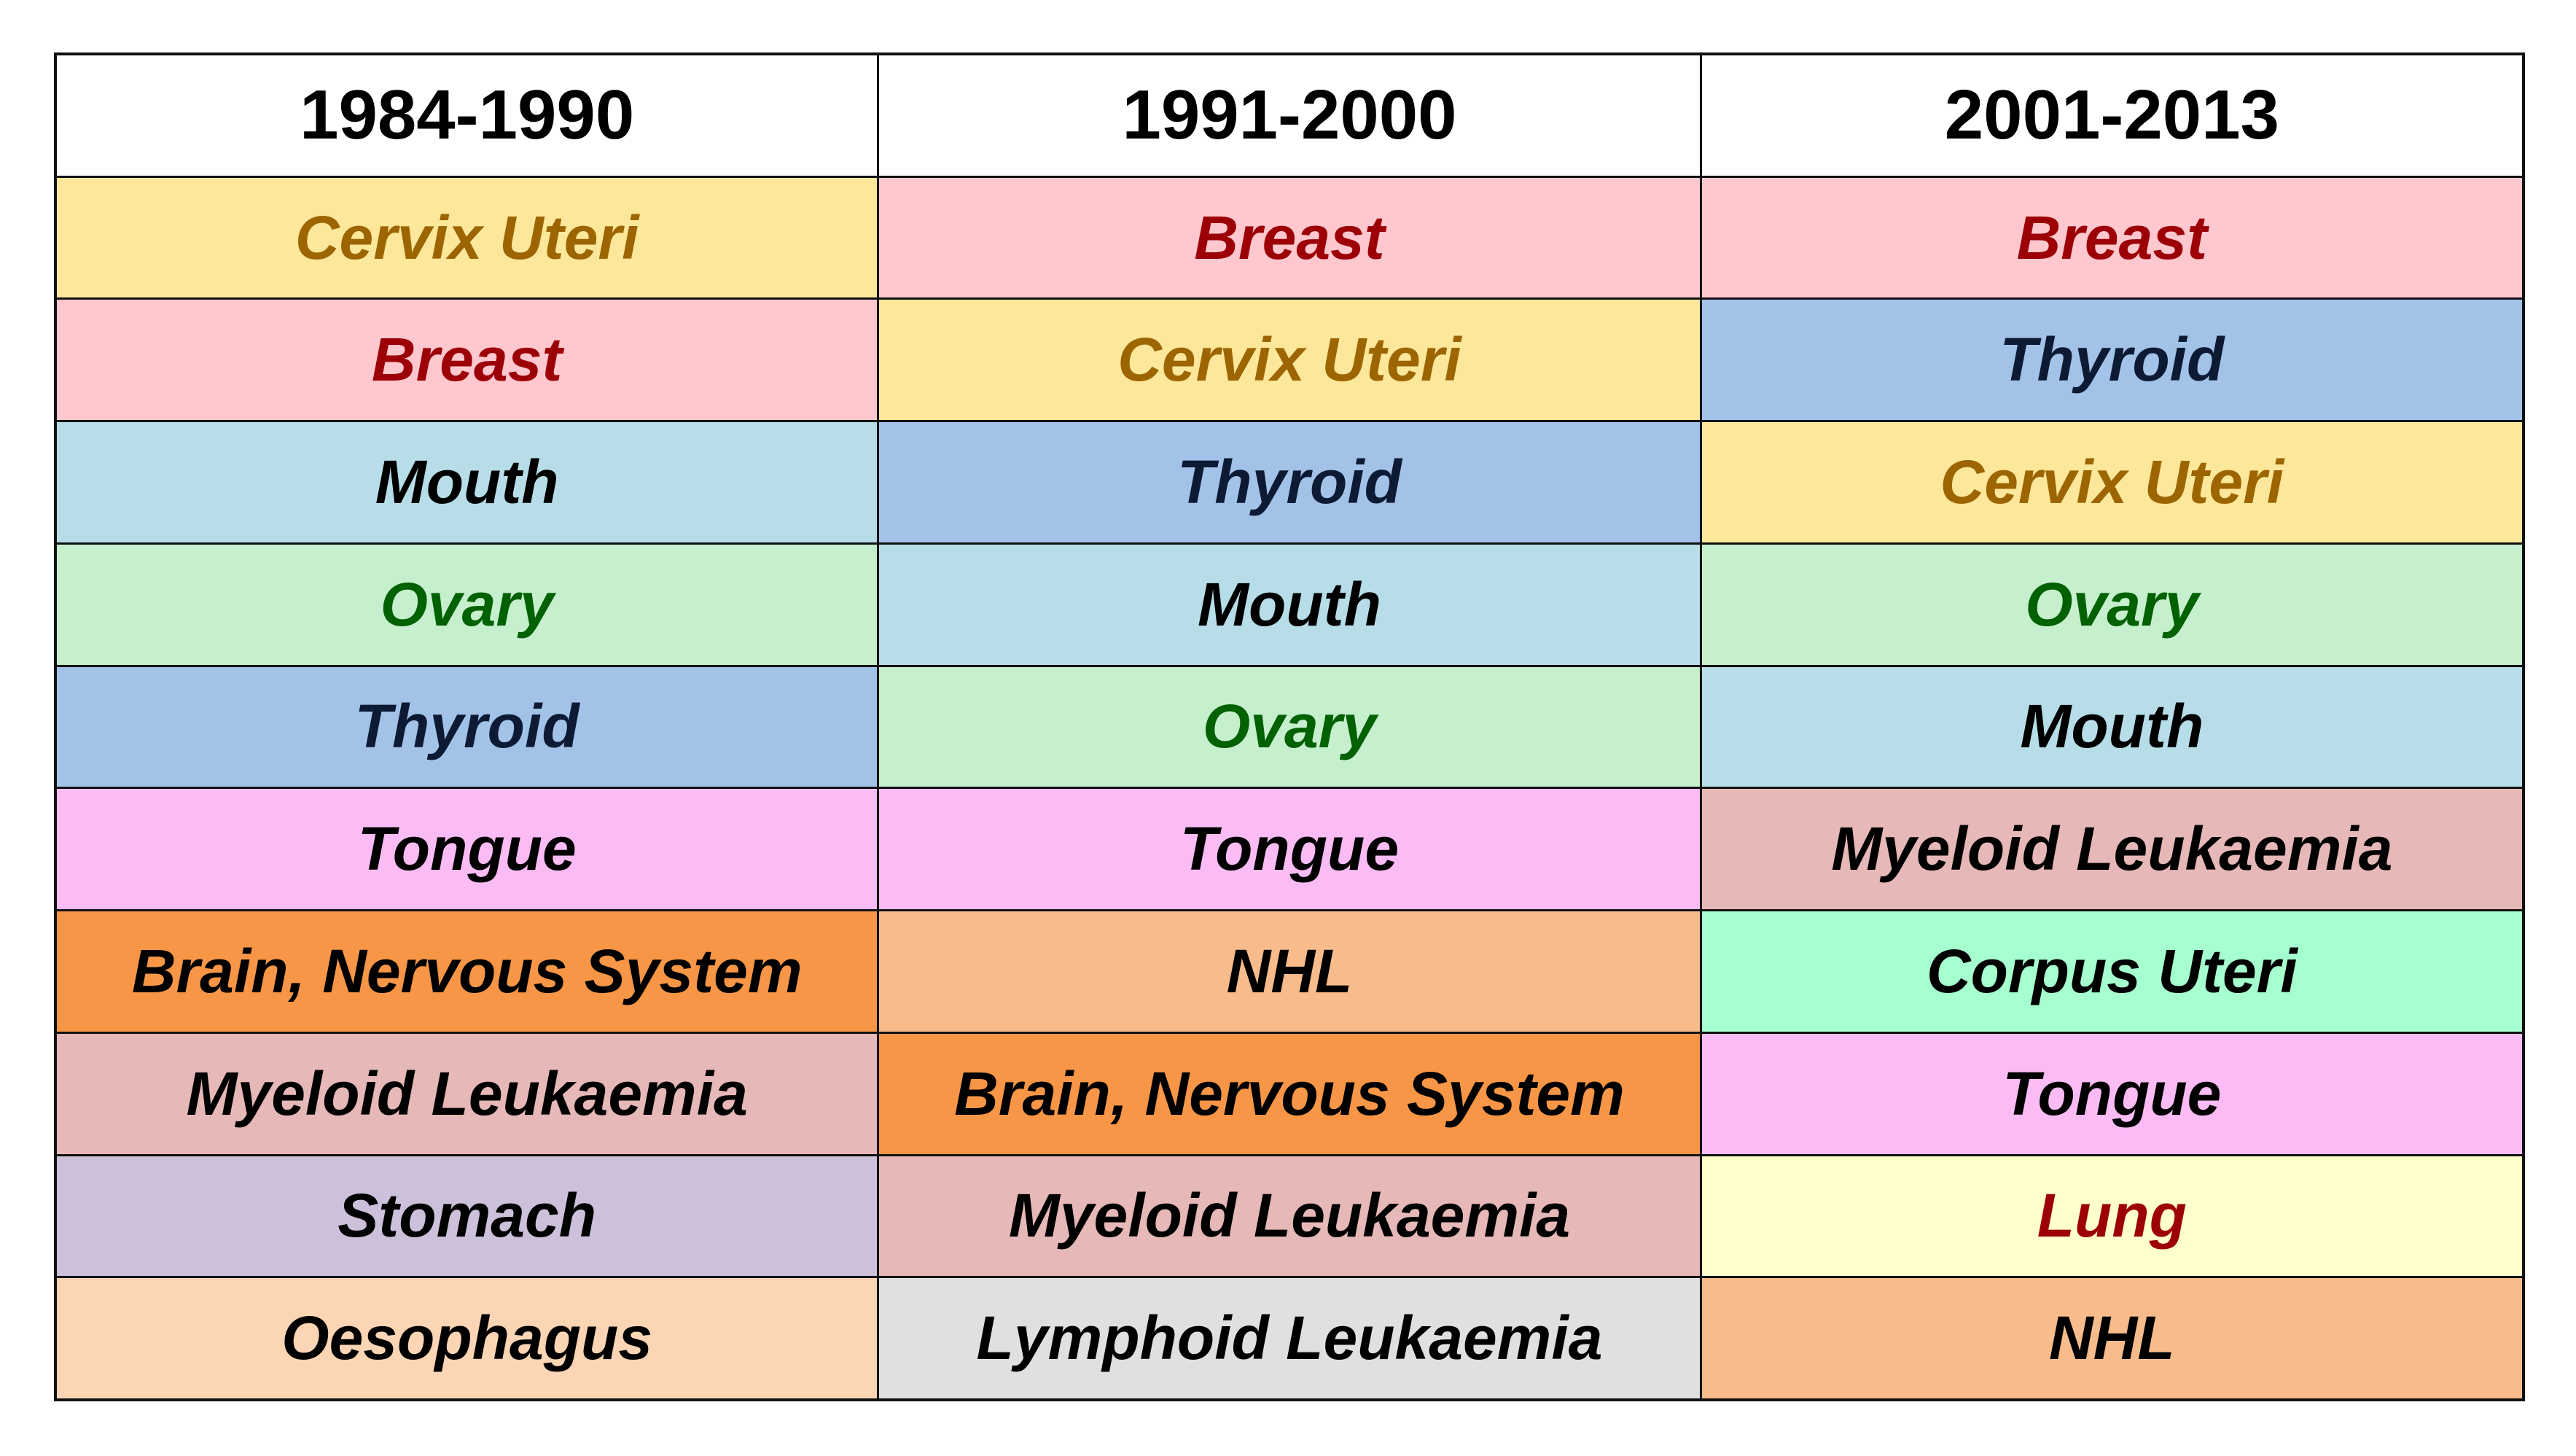  What do you see at coordinates (467, 115) in the screenshot?
I see `column-header: 1984-1990` at bounding box center [467, 115].